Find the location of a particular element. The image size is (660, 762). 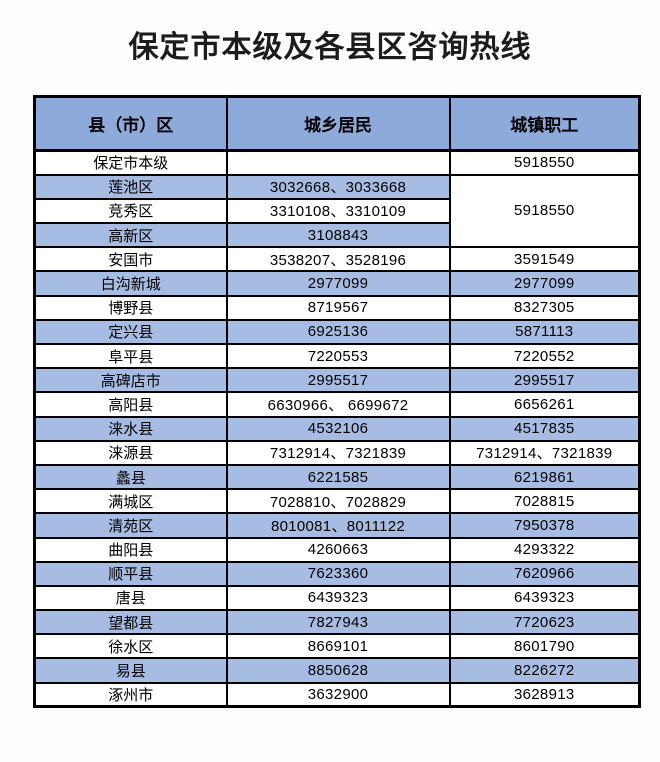

resident-phone-cell: 8719567 is located at coordinates (338, 307).